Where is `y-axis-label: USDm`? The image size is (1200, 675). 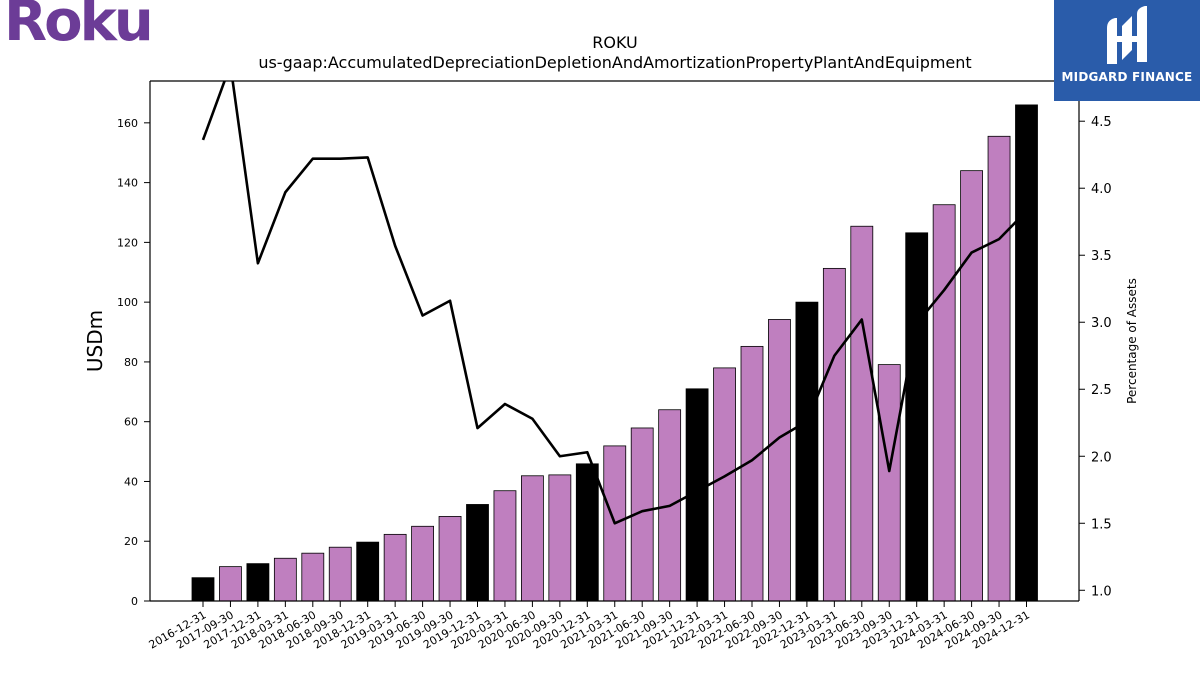 y-axis-label: USDm is located at coordinates (95, 341).